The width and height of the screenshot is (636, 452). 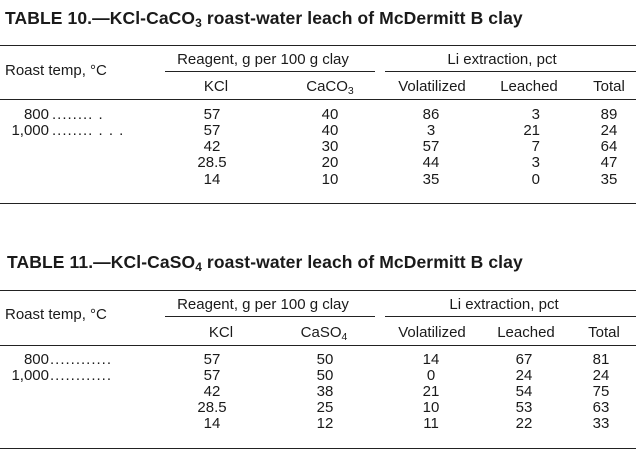 I want to click on table-11-volatilized: 11, so click(x=431, y=423).